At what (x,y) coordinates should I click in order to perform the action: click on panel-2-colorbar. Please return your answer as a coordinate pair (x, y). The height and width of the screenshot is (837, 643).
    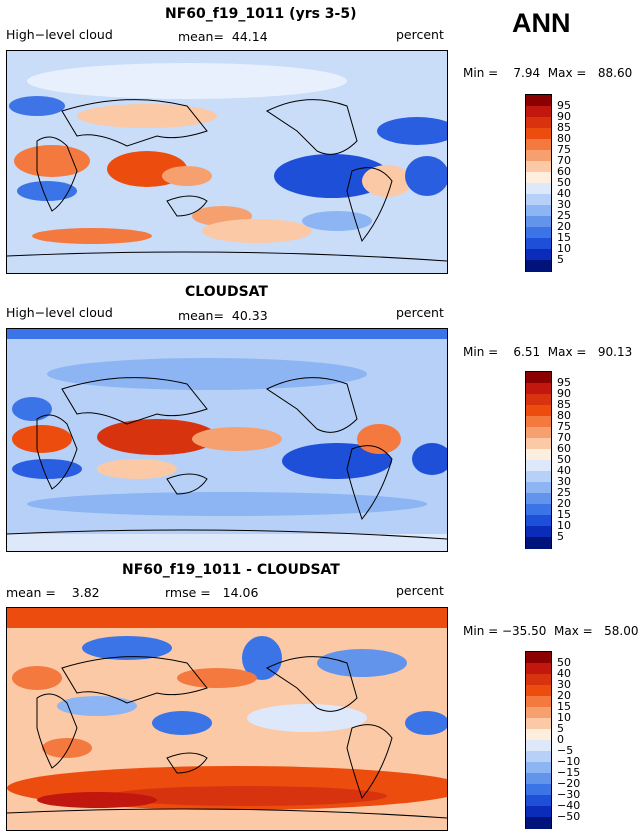
    Looking at the image, I should click on (538, 460).